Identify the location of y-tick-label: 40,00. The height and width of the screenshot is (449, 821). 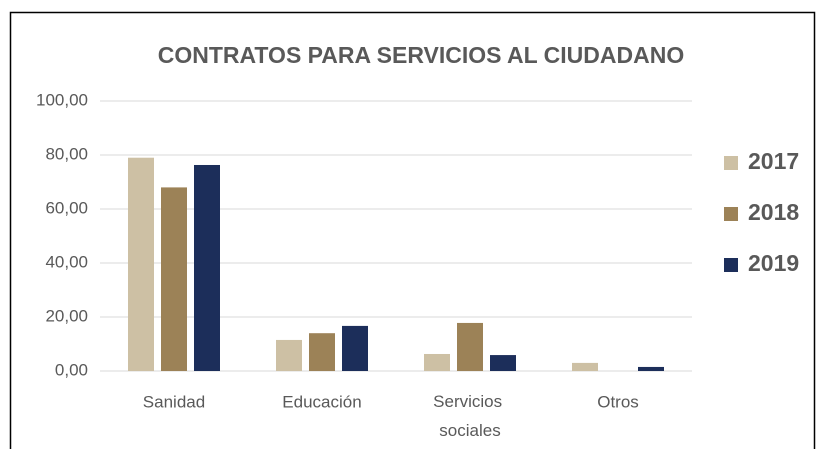
(66, 261).